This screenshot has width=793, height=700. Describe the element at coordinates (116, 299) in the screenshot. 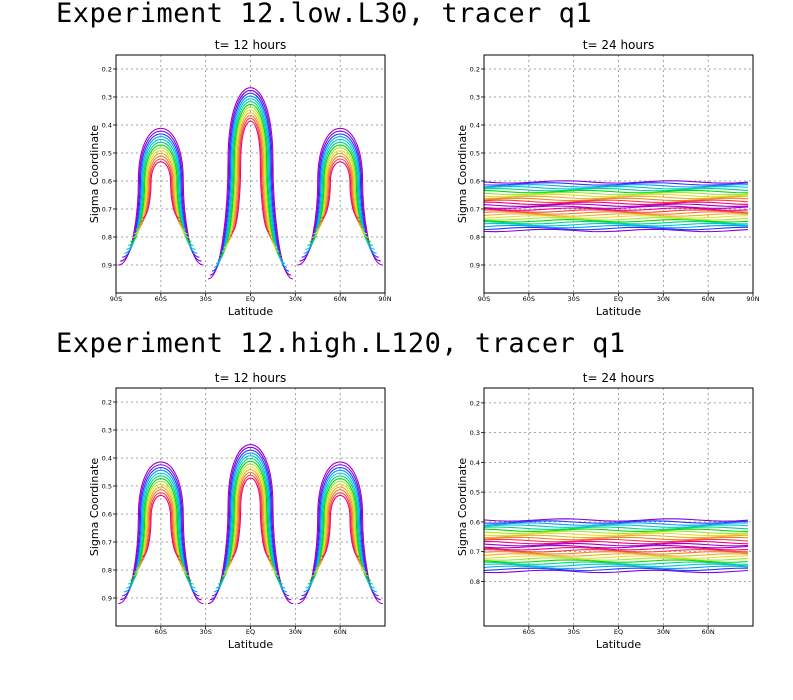

I see `x-tick-label: 90S` at that location.